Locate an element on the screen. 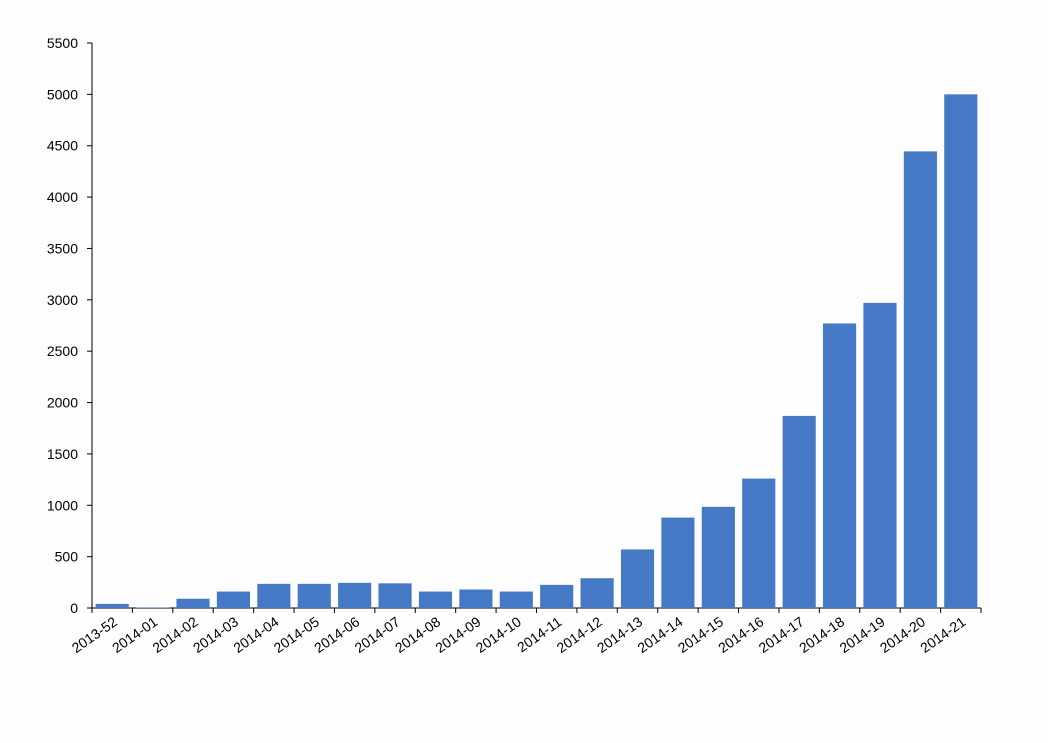 The image size is (1048, 743). x-tick-label: 2014-12 is located at coordinates (579, 634).